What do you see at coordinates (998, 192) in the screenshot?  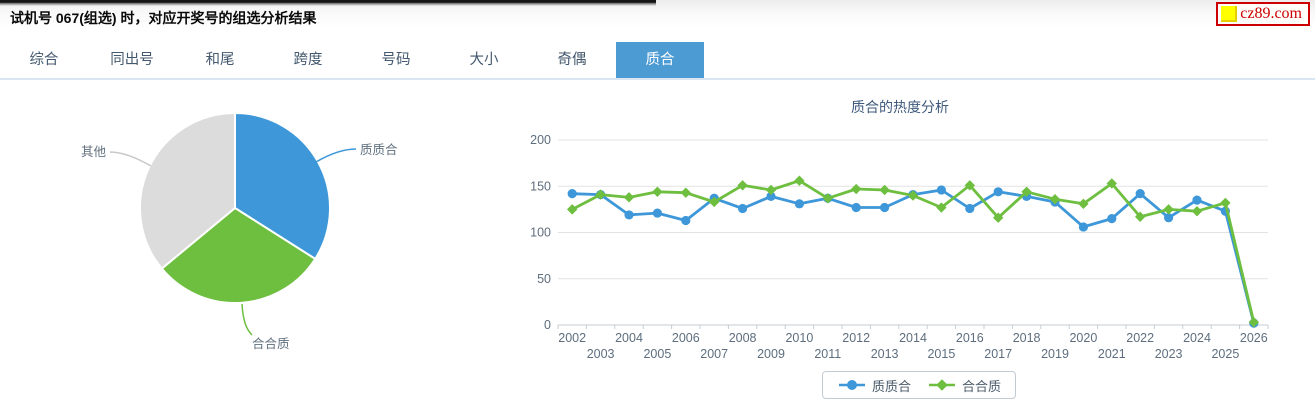 I see `data-point-circle-2017` at bounding box center [998, 192].